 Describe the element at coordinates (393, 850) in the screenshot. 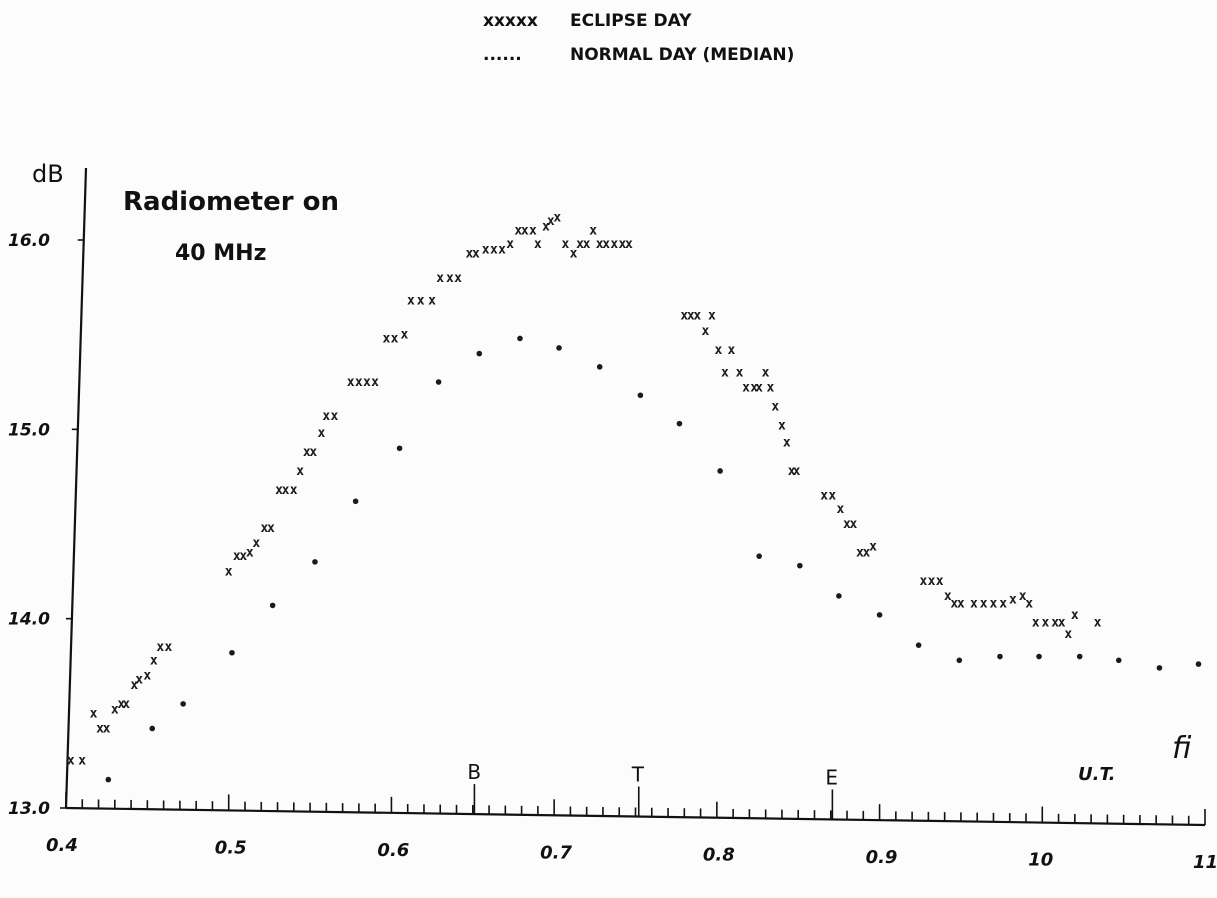

I see `x-tick-label: 0.6` at that location.